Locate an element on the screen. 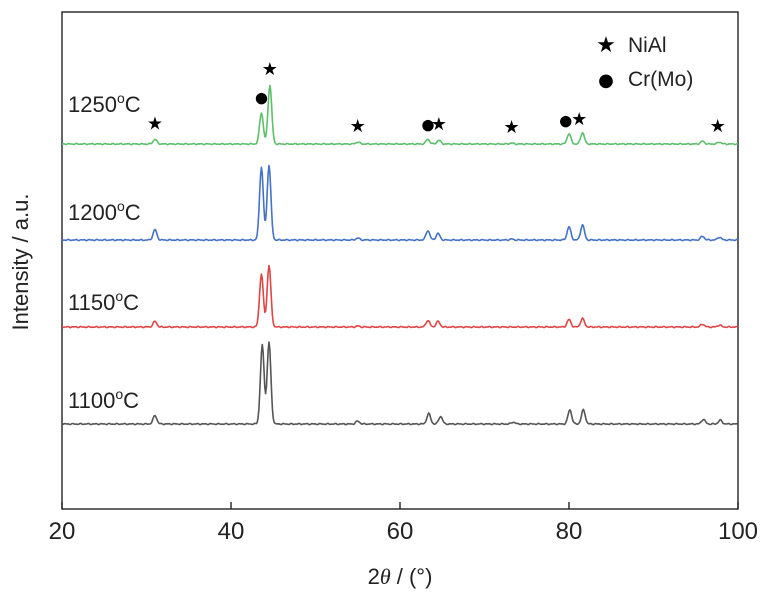  x-tick-label: 80 is located at coordinates (569, 531).